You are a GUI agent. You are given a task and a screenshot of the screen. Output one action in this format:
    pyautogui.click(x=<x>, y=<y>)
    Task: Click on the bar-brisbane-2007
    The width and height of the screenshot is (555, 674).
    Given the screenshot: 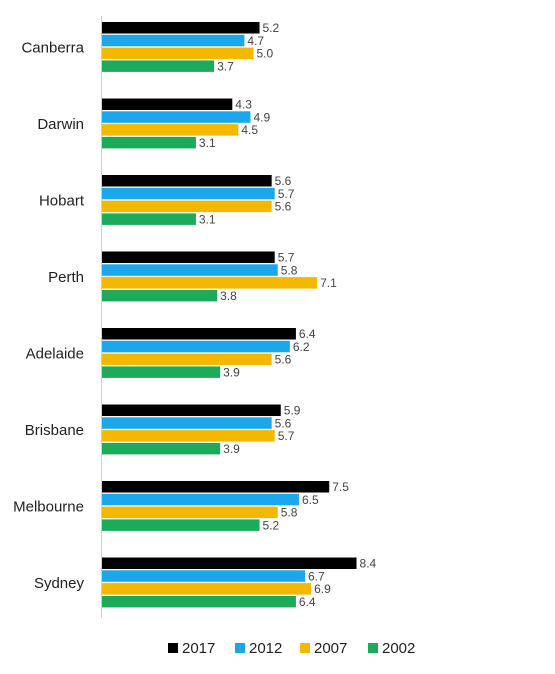 What is the action you would take?
    pyautogui.click(x=188, y=436)
    